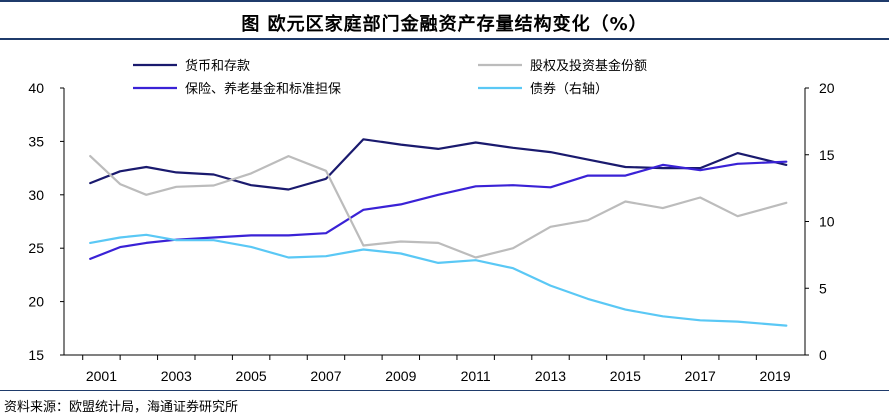  Describe the element at coordinates (36, 302) in the screenshot. I see `left-y-tick-label: 20` at that location.